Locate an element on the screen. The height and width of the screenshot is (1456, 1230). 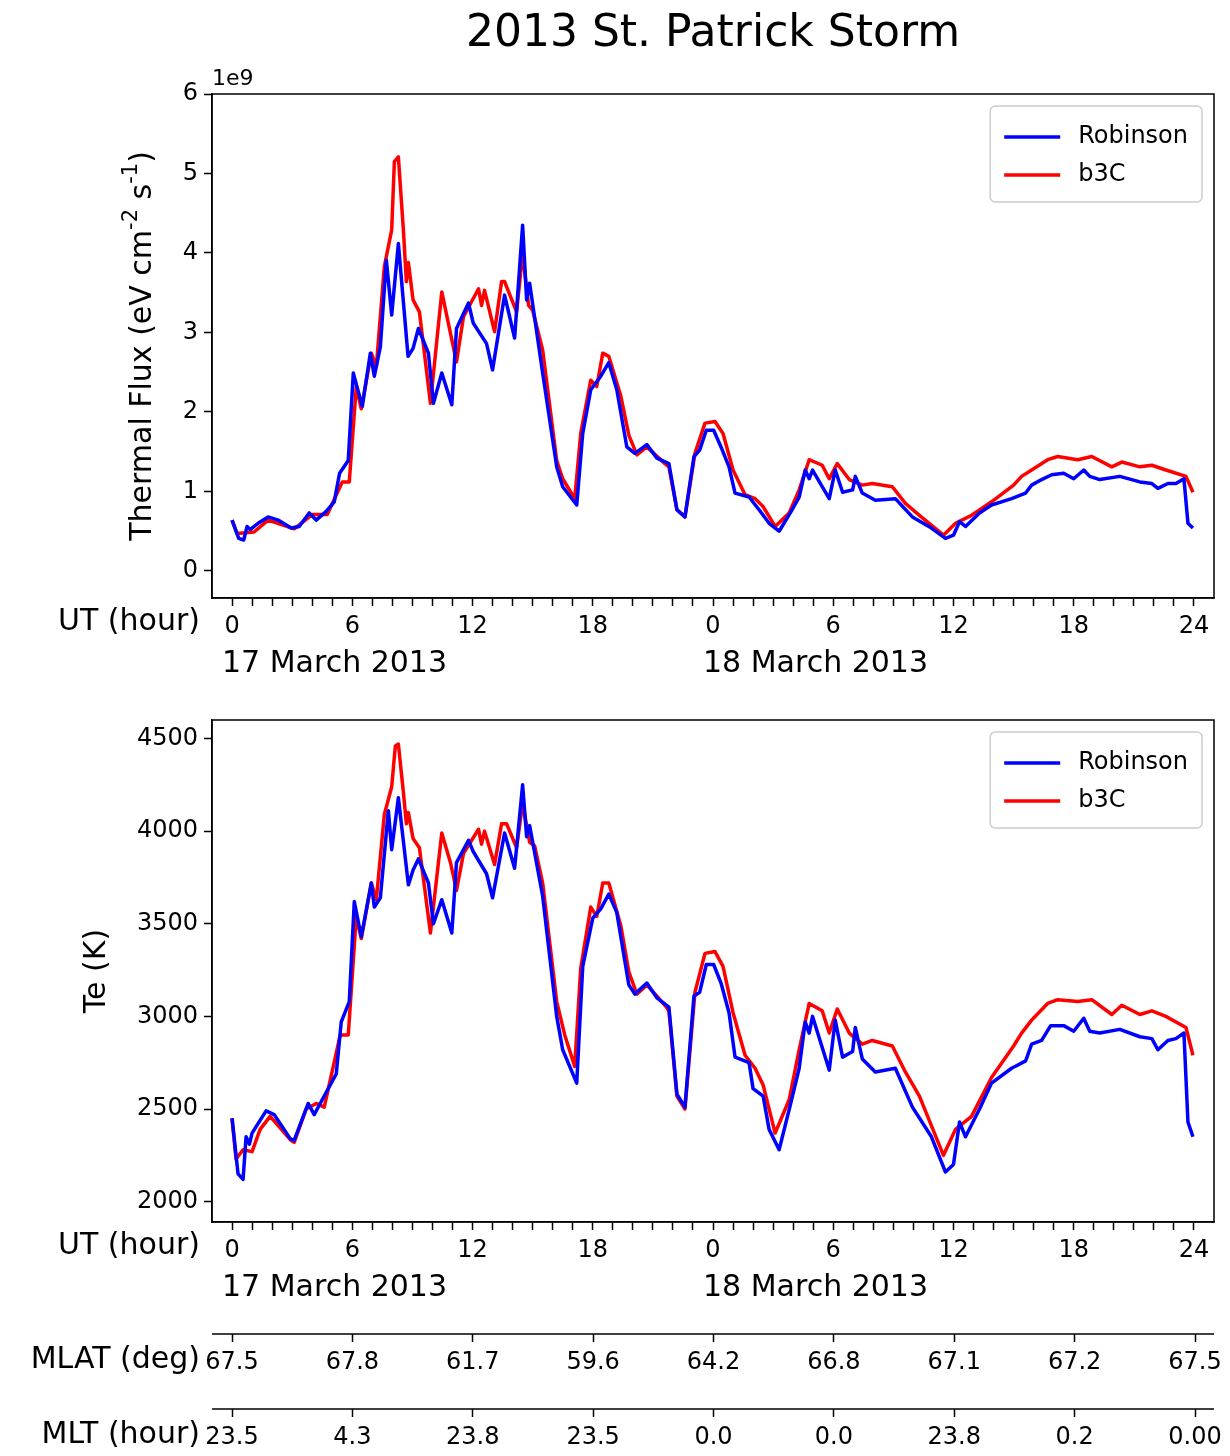
y-tick-label: 5 is located at coordinates (190, 171).